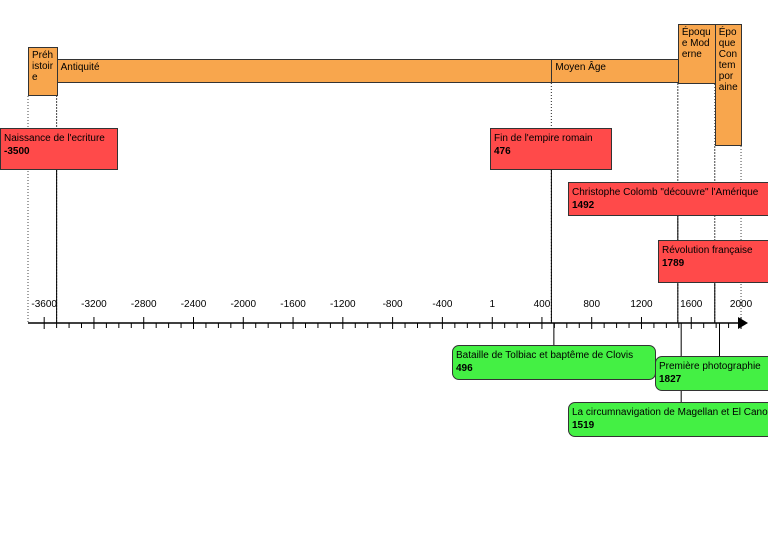  I want to click on period-label: Antiquité, so click(80, 67).